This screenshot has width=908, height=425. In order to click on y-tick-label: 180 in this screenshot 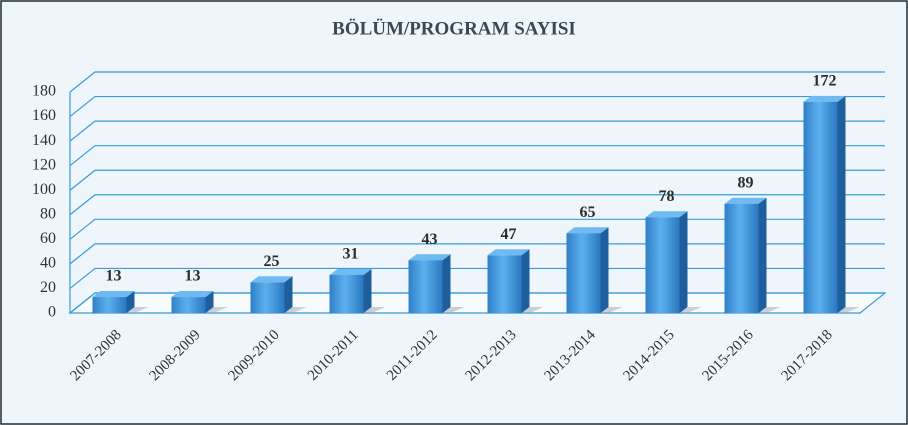, I will do `click(44, 91)`.